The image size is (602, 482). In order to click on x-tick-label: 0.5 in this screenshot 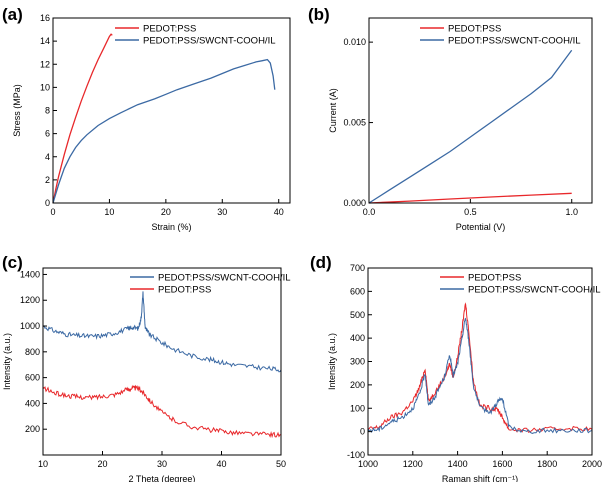, I will do `click(470, 212)`.